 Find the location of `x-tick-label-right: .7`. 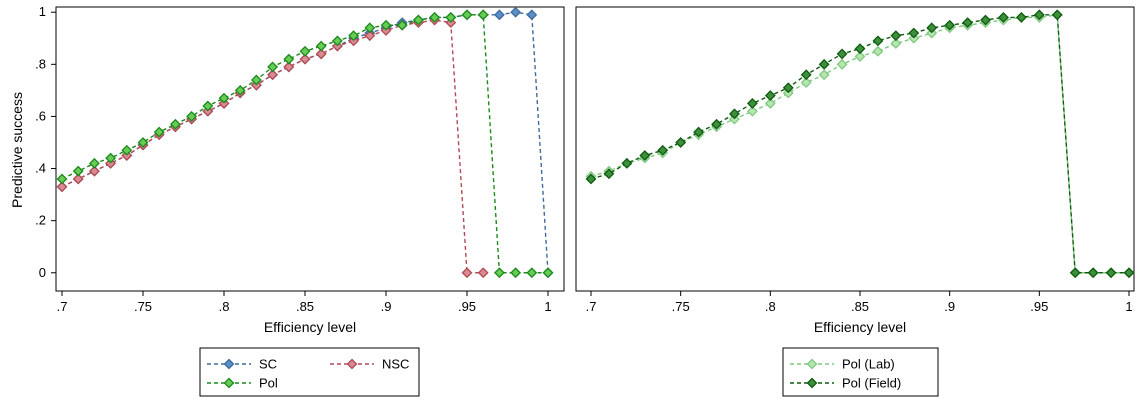

x-tick-label-right: .7 is located at coordinates (591, 306).